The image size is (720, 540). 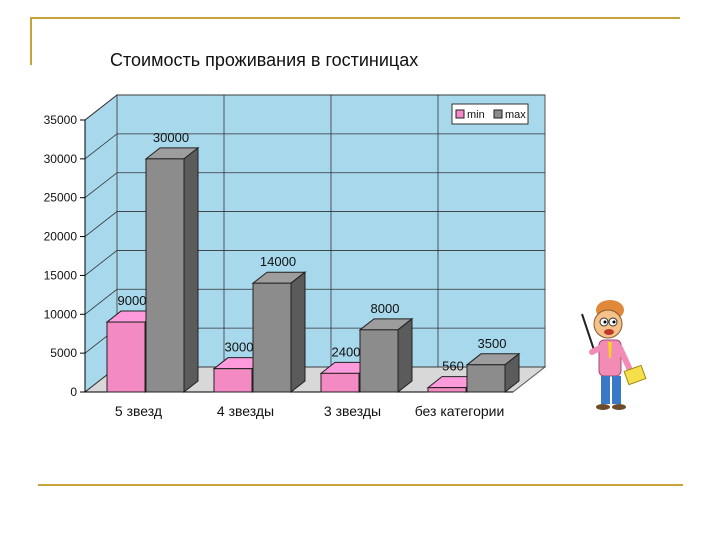 What do you see at coordinates (63, 353) in the screenshot?
I see `y-tick-label: 5000` at bounding box center [63, 353].